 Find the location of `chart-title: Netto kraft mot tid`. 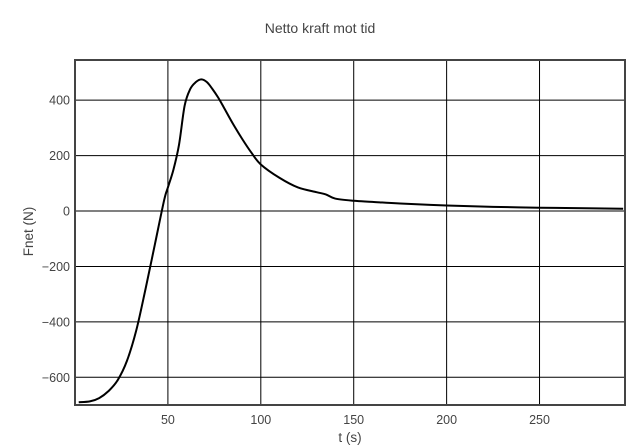

chart-title: Netto kraft mot tid is located at coordinates (320, 28).